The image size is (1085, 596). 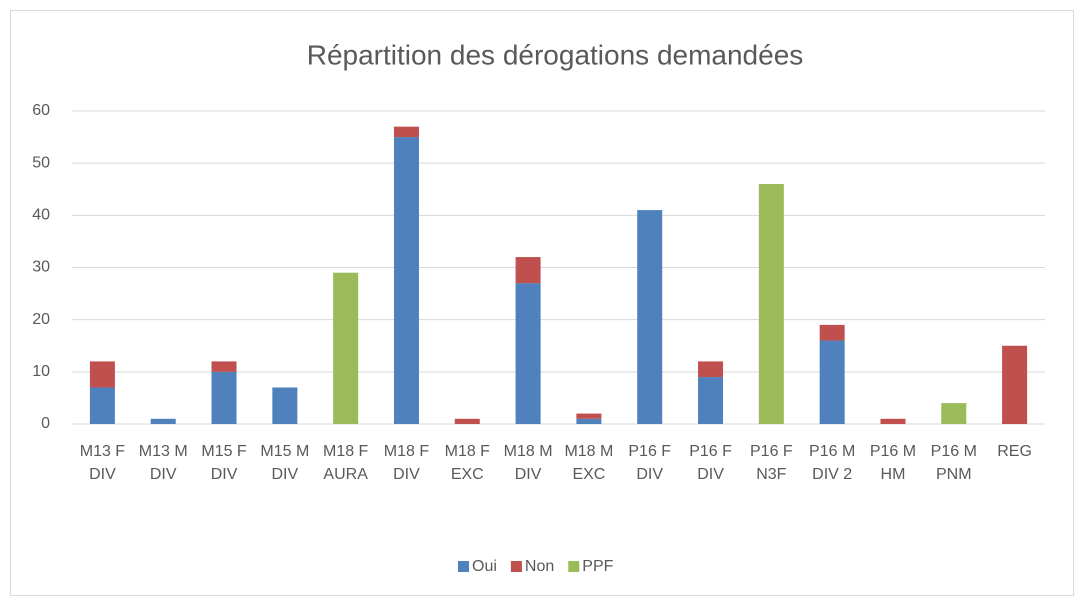 What do you see at coordinates (224, 463) in the screenshot?
I see `x-tick-label: M15 F DIV` at bounding box center [224, 463].